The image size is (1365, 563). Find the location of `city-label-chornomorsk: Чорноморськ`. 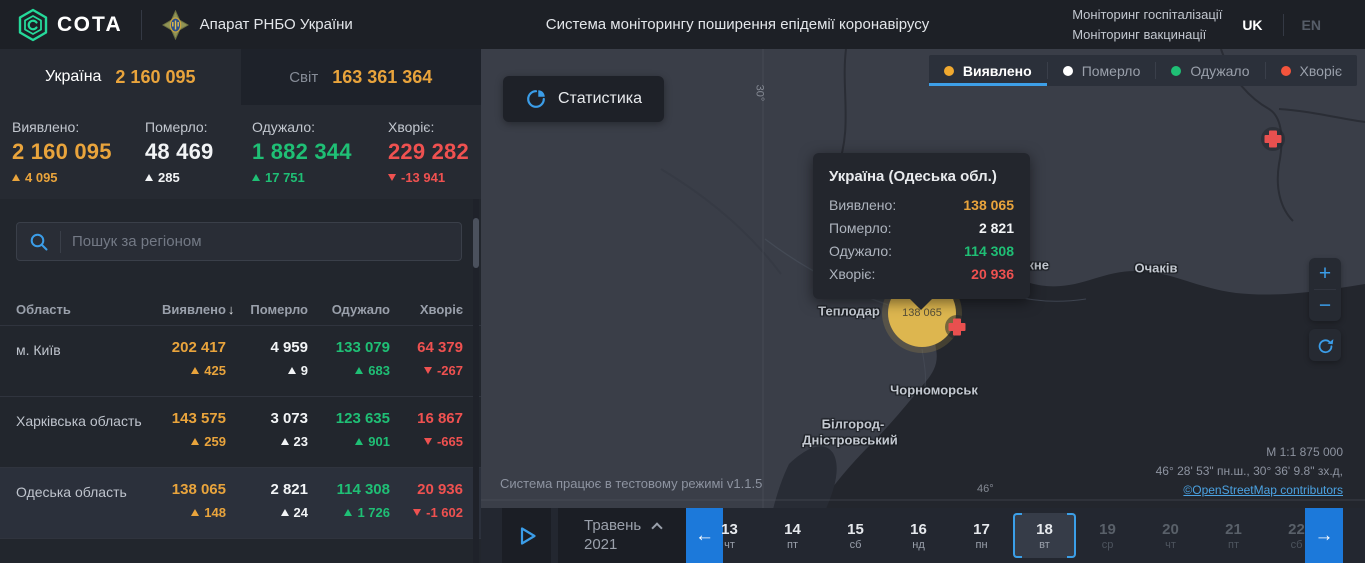

city-label-chornomorsk: Чорноморськ is located at coordinates (934, 390).